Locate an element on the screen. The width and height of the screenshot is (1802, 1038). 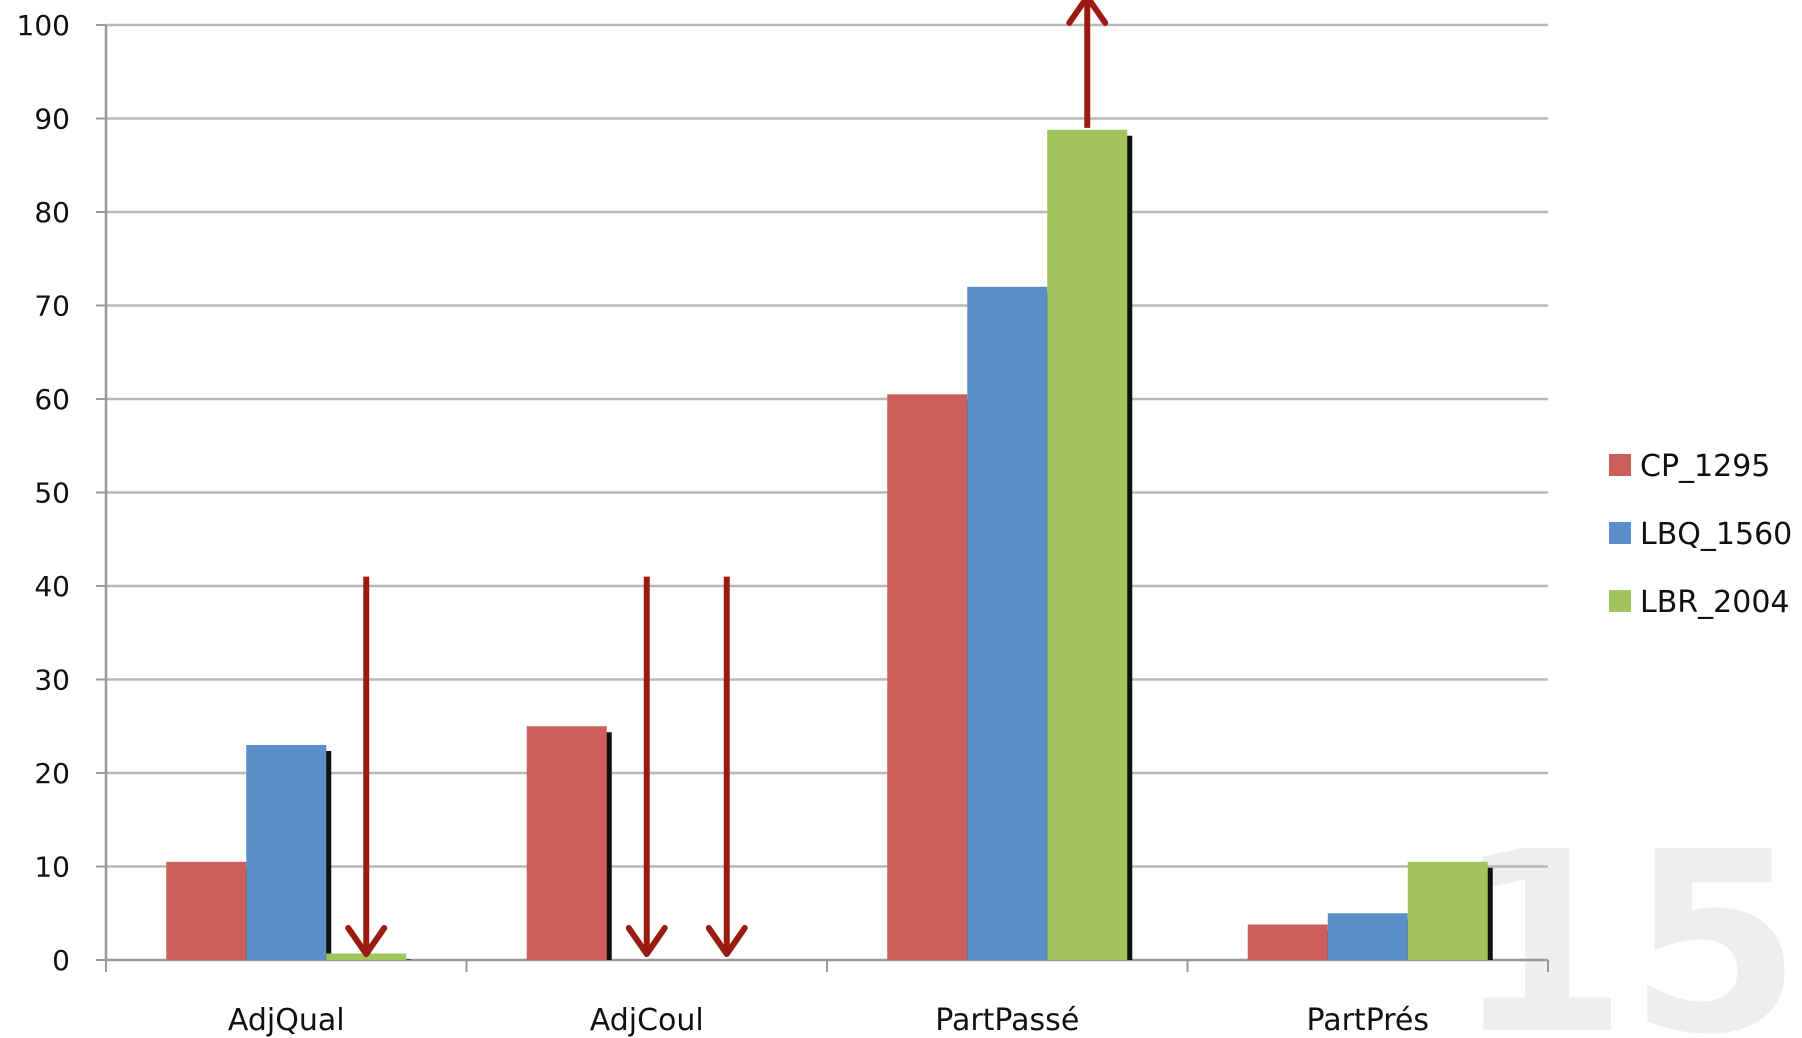
legend-item: LBQ_1560 is located at coordinates (1700, 534).